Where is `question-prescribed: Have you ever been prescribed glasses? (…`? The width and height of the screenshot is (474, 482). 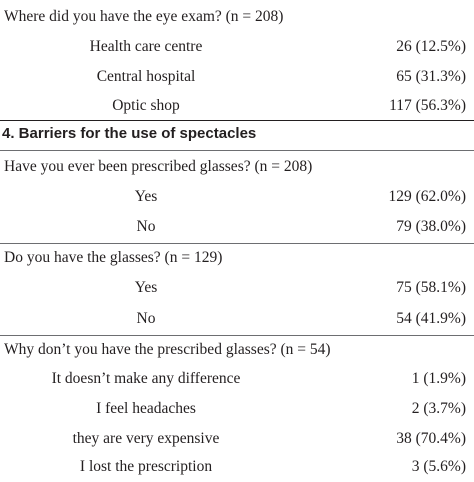 question-prescribed: Have you ever been prescribed glasses? (… is located at coordinates (158, 166).